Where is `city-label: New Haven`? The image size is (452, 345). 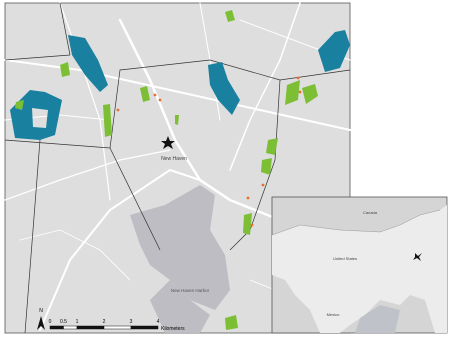 city-label: New Haven is located at coordinates (174, 159).